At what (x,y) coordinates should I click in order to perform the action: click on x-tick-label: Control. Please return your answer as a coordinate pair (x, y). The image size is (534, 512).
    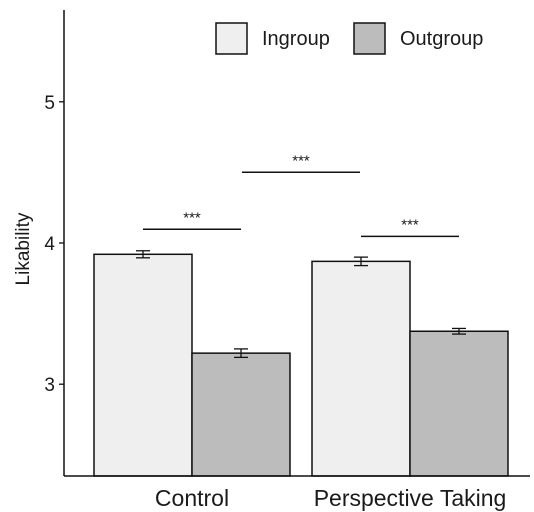
    Looking at the image, I should click on (192, 498).